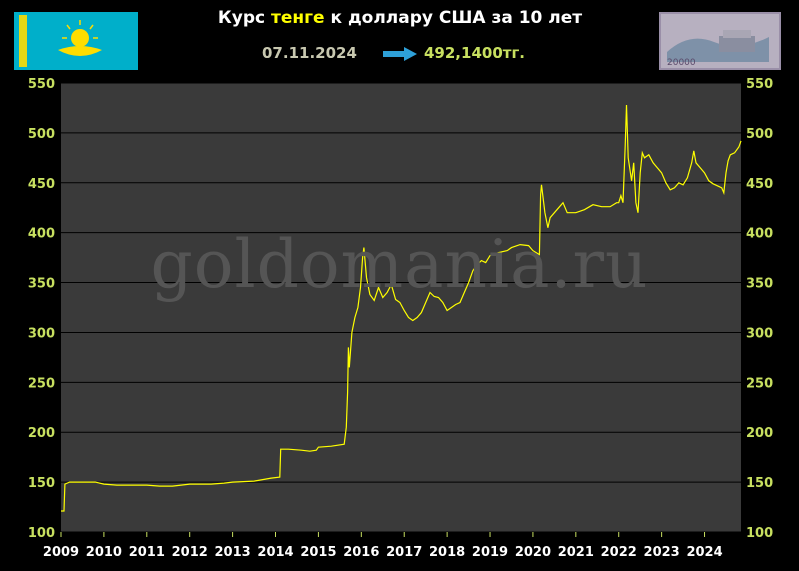 Image resolution: width=799 pixels, height=571 pixels. What do you see at coordinates (447, 552) in the screenshot?
I see `x-tick-label: 2018` at bounding box center [447, 552].